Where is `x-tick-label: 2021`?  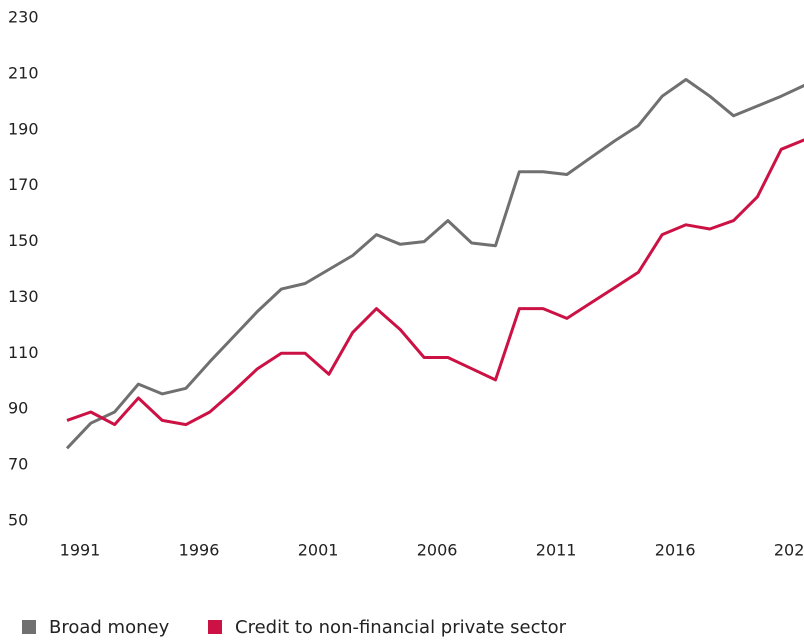
x-tick-label: 2021 is located at coordinates (789, 550).